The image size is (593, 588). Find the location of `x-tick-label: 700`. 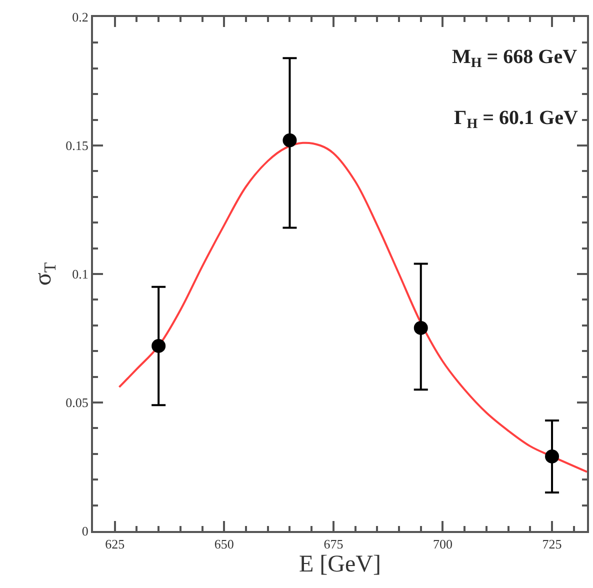

x-tick-label: 700 is located at coordinates (442, 544).